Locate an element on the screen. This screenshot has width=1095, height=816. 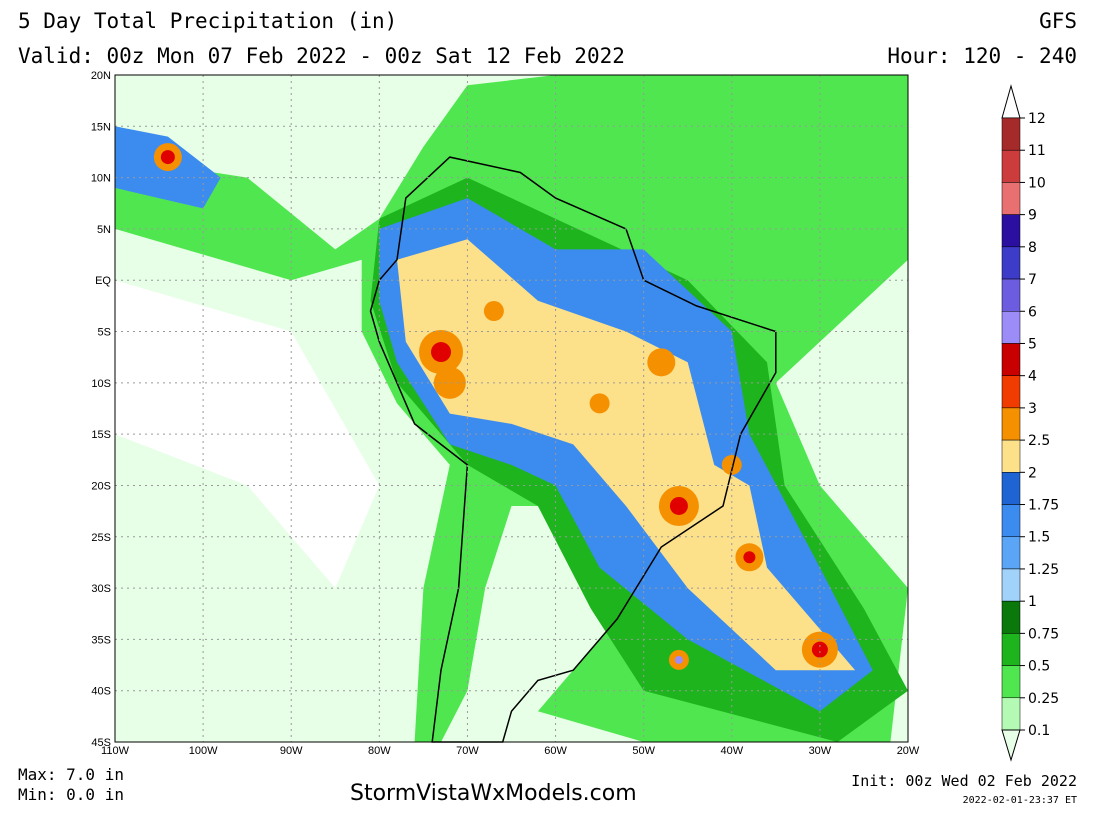
lat-label: 10S is located at coordinates (101, 384).